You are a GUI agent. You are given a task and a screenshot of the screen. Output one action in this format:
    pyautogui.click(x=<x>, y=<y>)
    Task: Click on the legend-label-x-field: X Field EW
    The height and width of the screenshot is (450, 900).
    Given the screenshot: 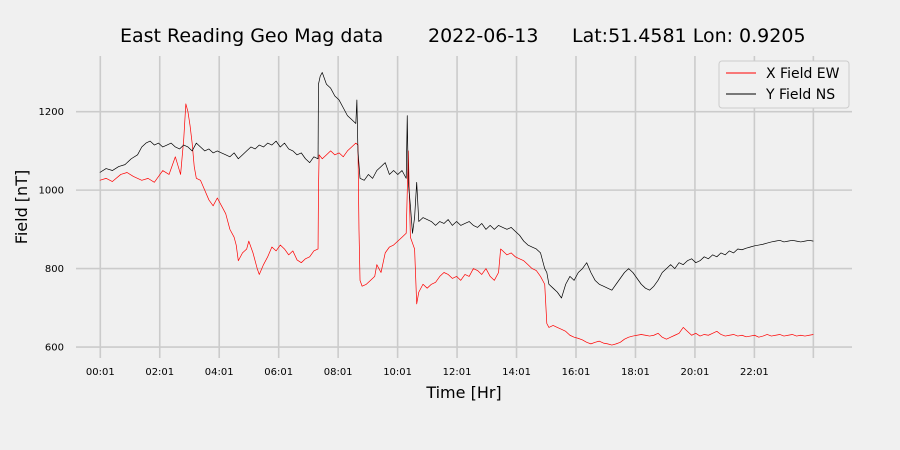 What is the action you would take?
    pyautogui.click(x=803, y=74)
    